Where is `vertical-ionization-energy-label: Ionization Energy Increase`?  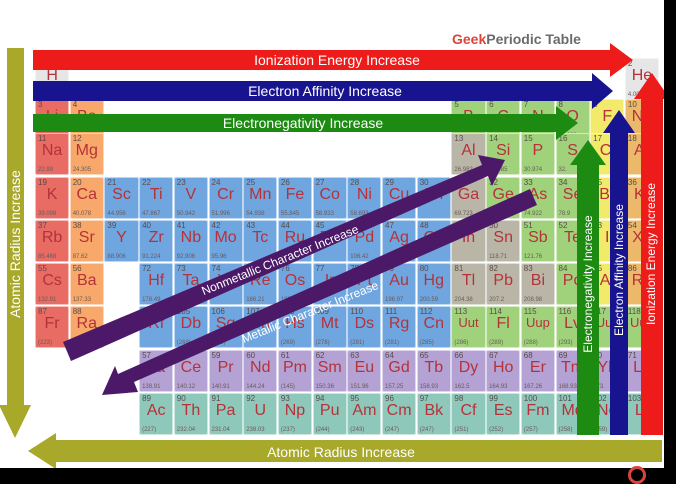 vertical-ionization-energy-label: Ionization Energy Increase is located at coordinates (651, 254).